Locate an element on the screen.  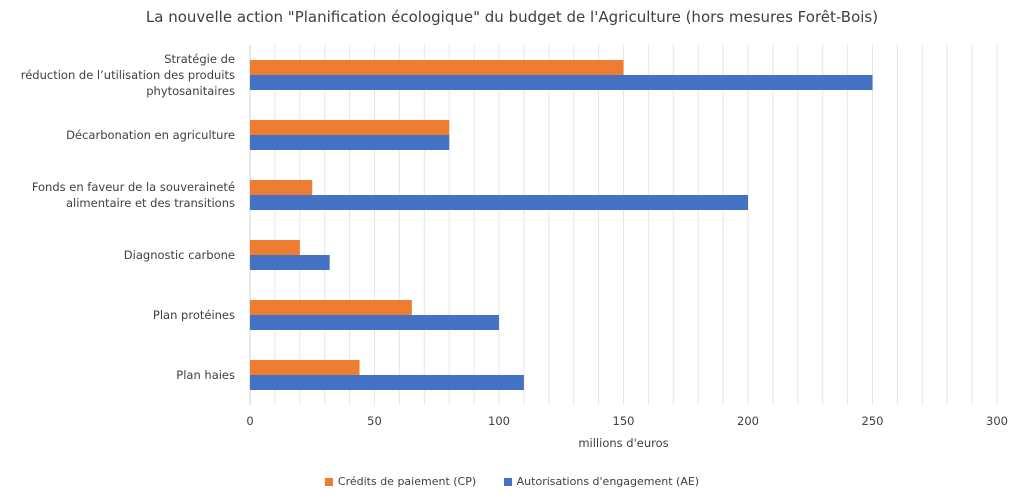
x-axis-title: millions d'euros is located at coordinates (623, 443).